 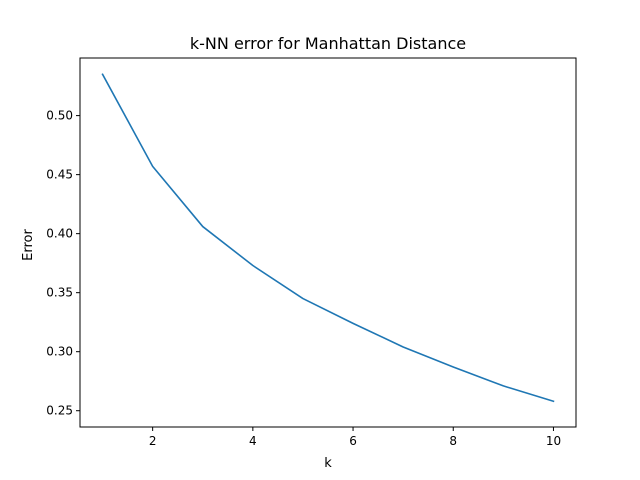 I want to click on x-tick-label: 10, so click(x=553, y=441).